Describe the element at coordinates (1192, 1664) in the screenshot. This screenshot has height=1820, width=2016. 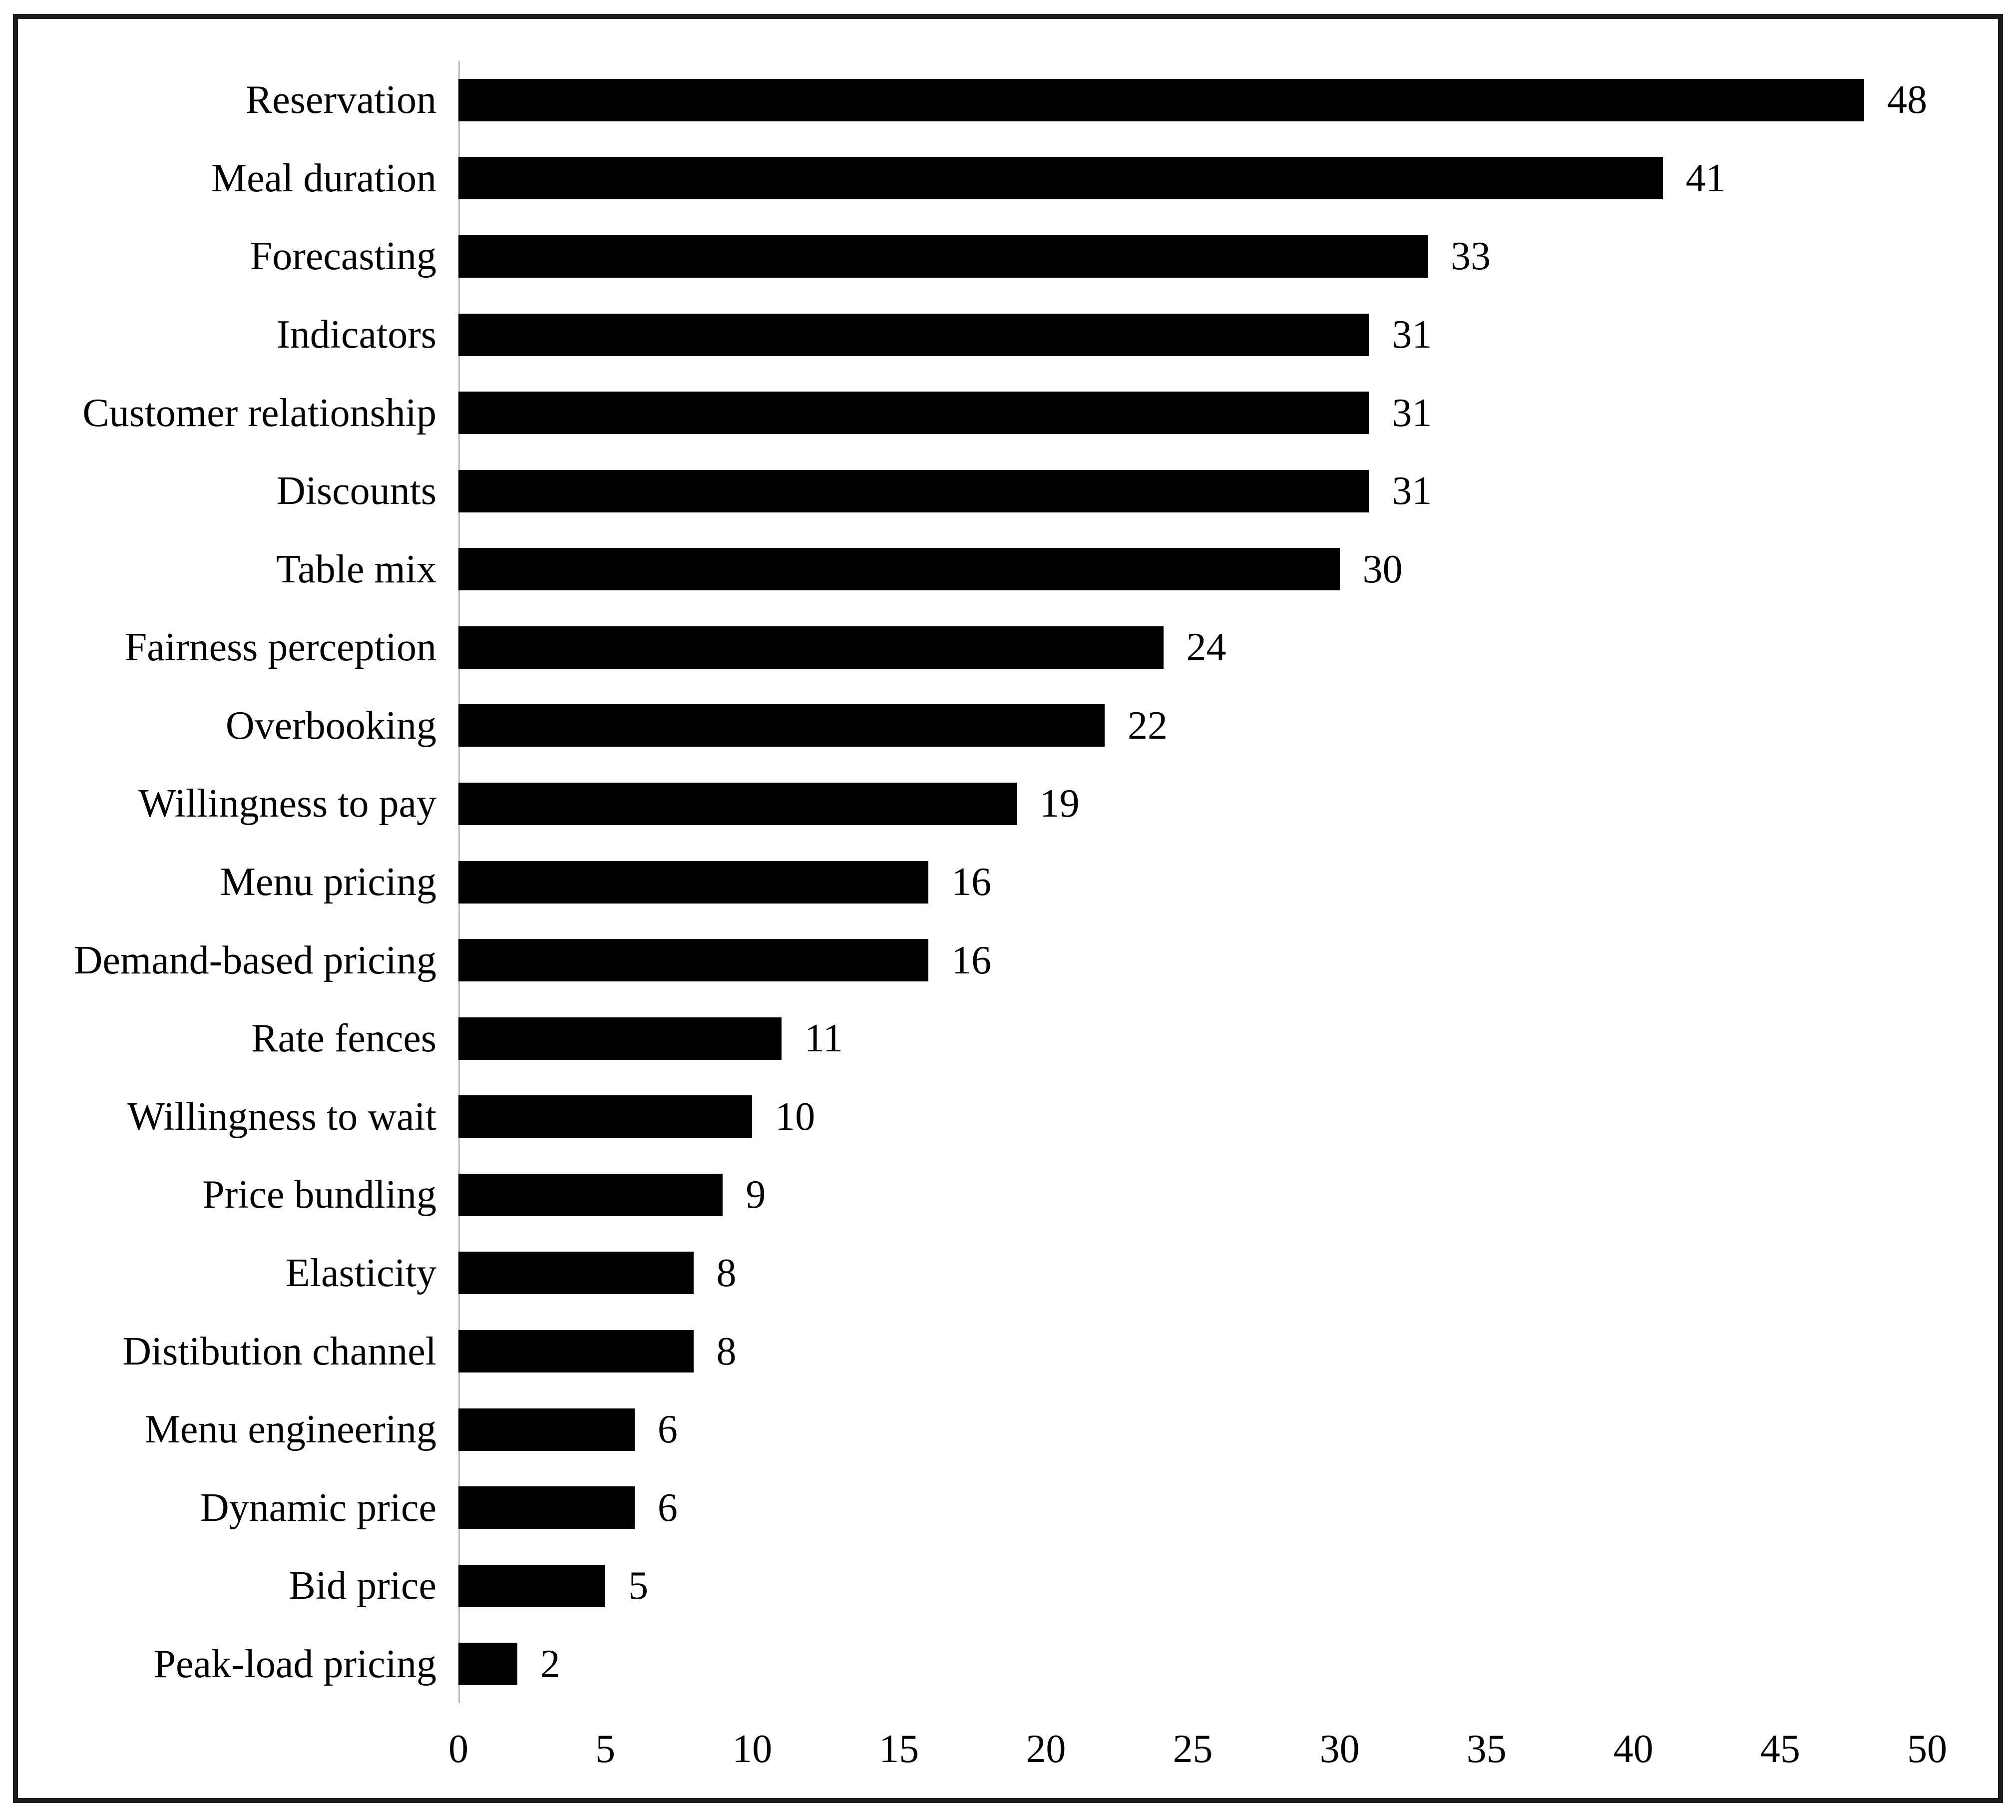
I see `bar-track: 2` at that location.